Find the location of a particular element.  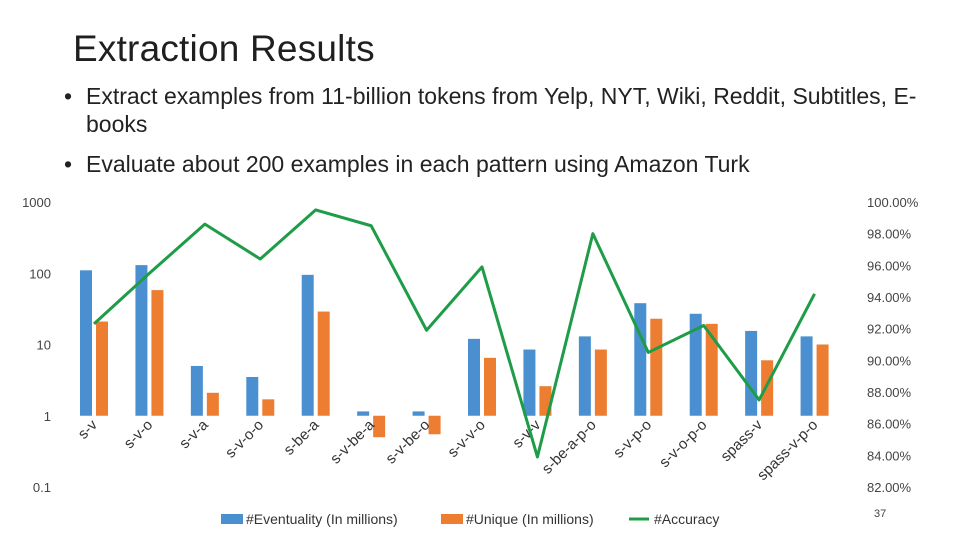

category-label: spass-v-p-o is located at coordinates (787, 450).